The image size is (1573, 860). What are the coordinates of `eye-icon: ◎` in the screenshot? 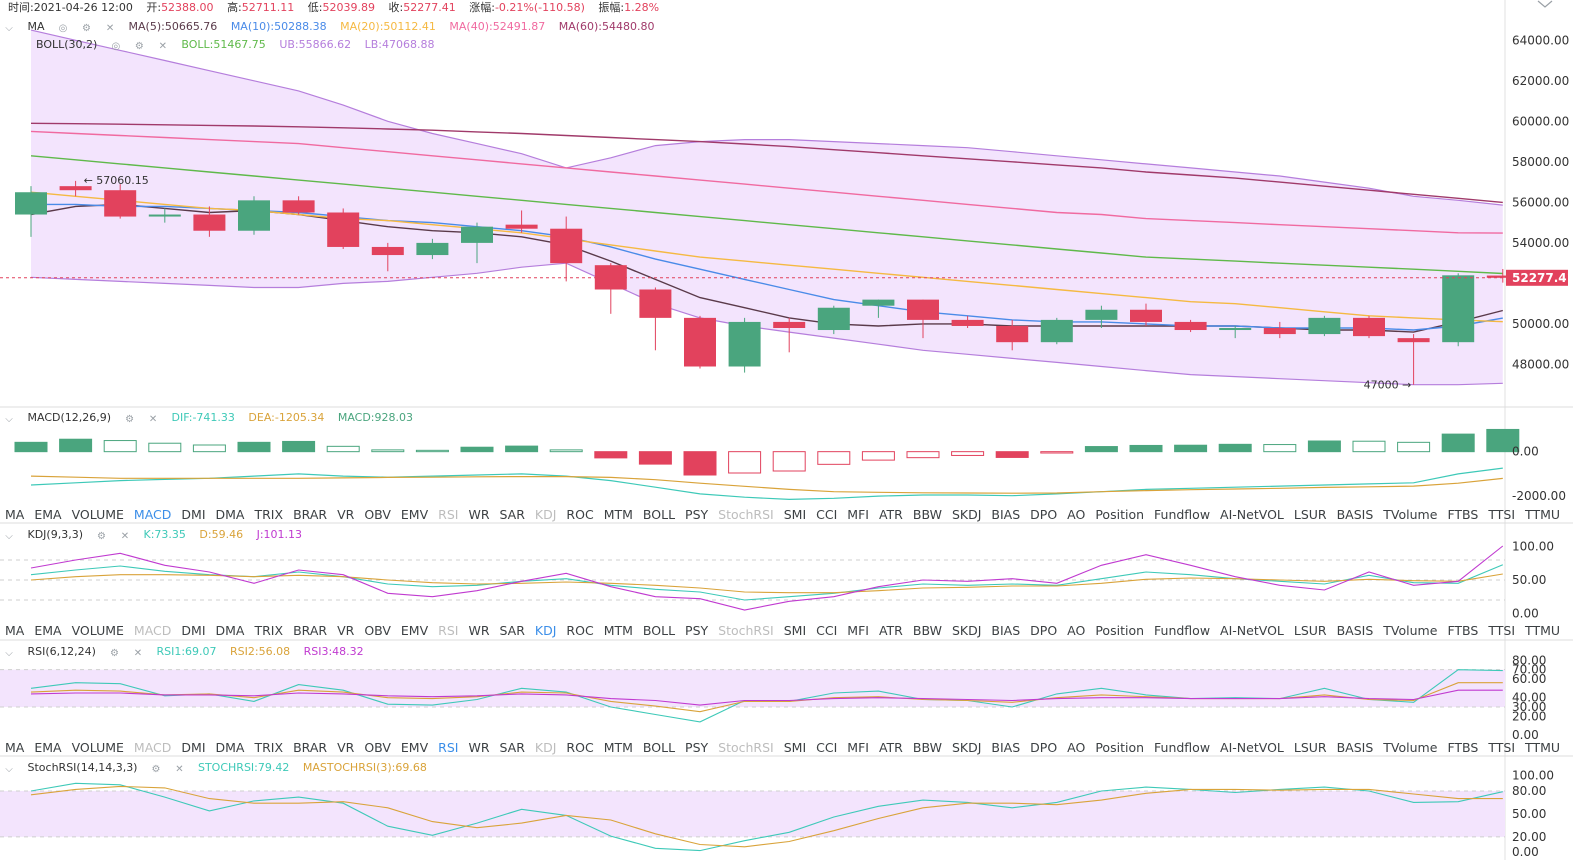 It's located at (63, 28).